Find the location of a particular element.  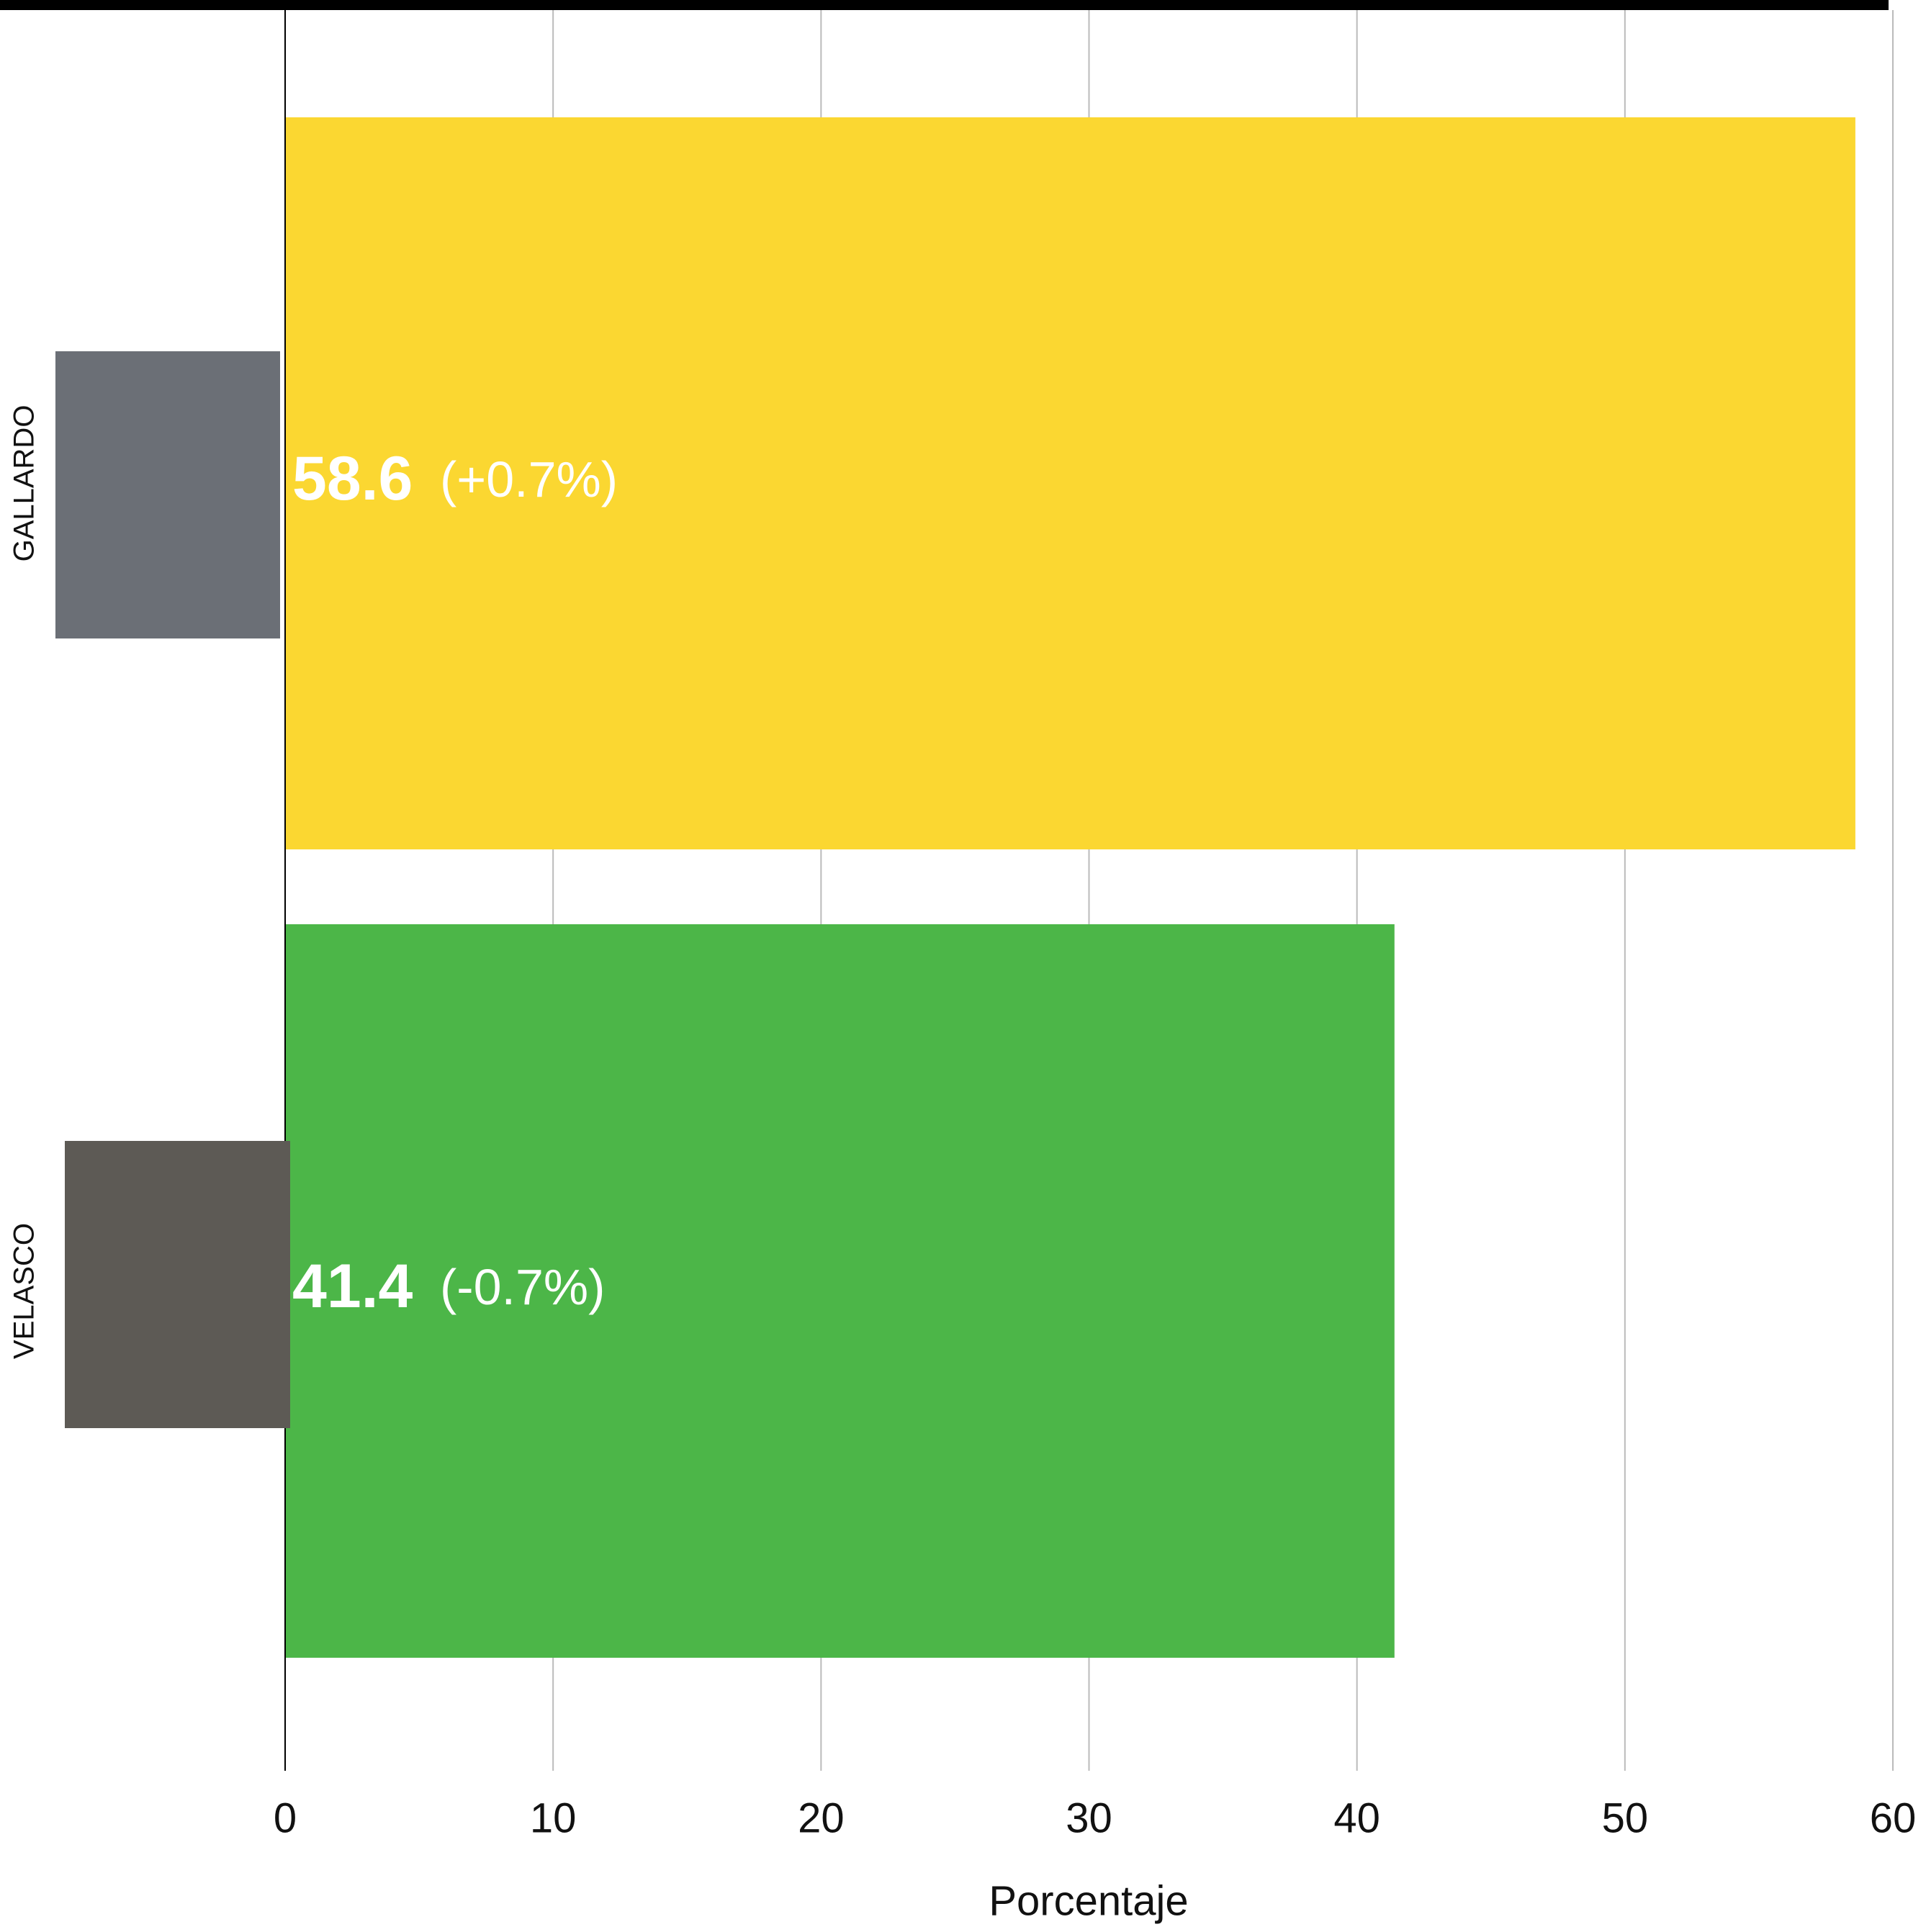

x-axis-title: Porcentaje is located at coordinates (1088, 1900).